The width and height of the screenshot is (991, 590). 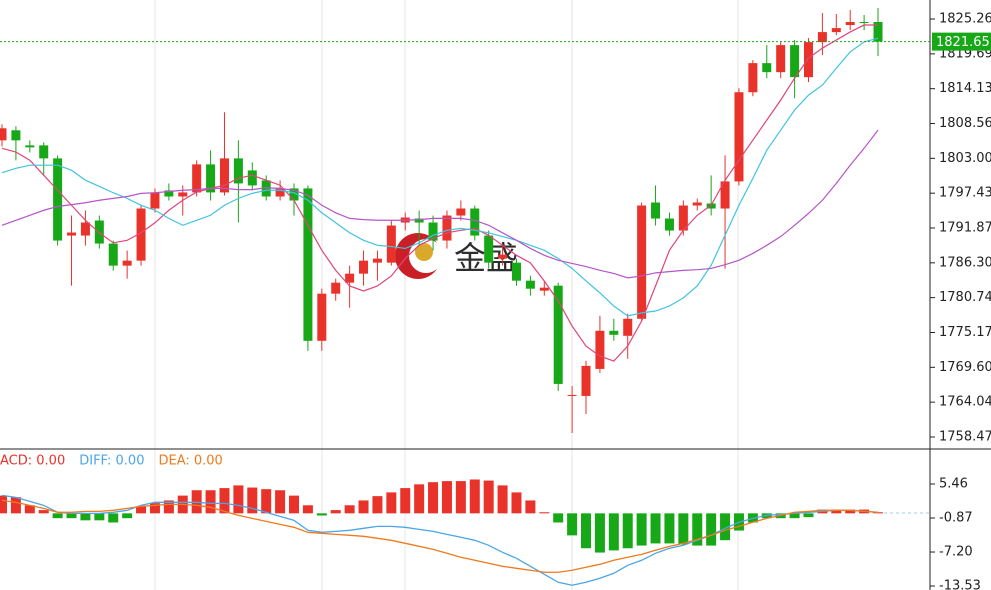 What do you see at coordinates (111, 461) in the screenshot?
I see `legend-entry: DIFF: 0.00` at bounding box center [111, 461].